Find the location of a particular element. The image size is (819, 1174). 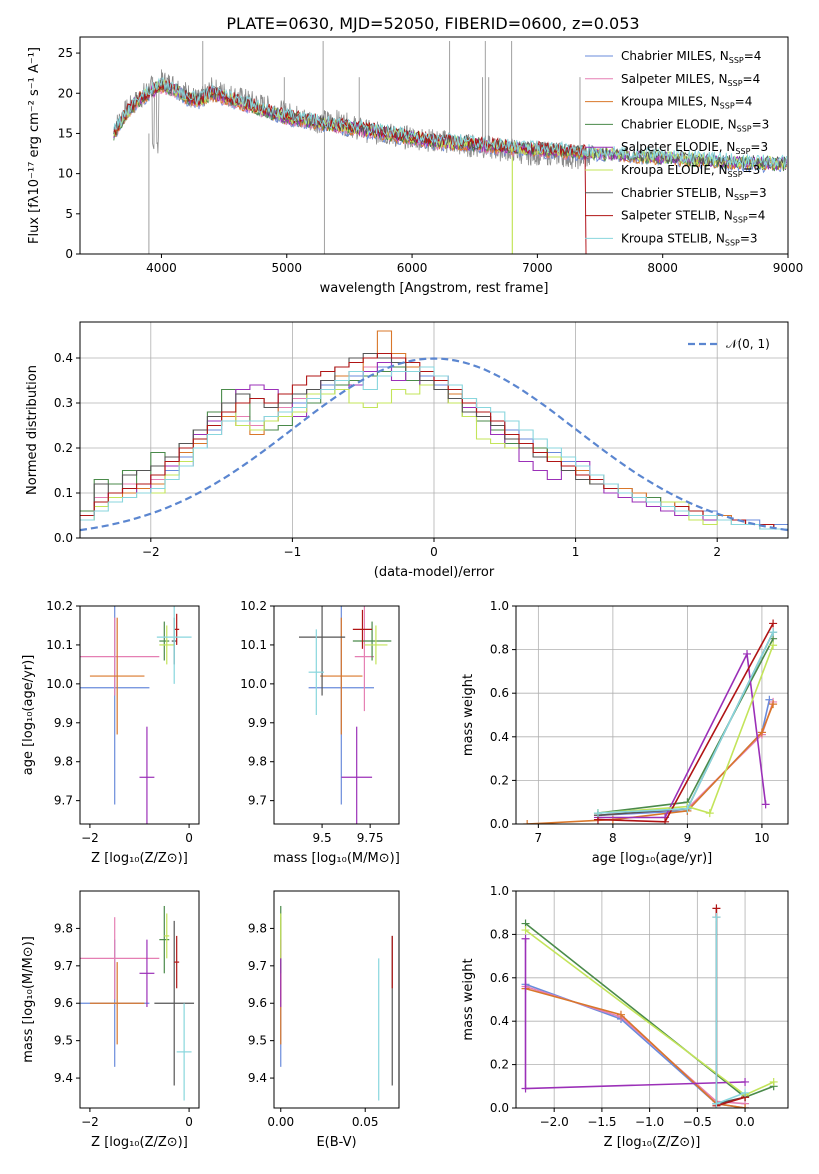

gaussian-curve is located at coordinates (434, 444).